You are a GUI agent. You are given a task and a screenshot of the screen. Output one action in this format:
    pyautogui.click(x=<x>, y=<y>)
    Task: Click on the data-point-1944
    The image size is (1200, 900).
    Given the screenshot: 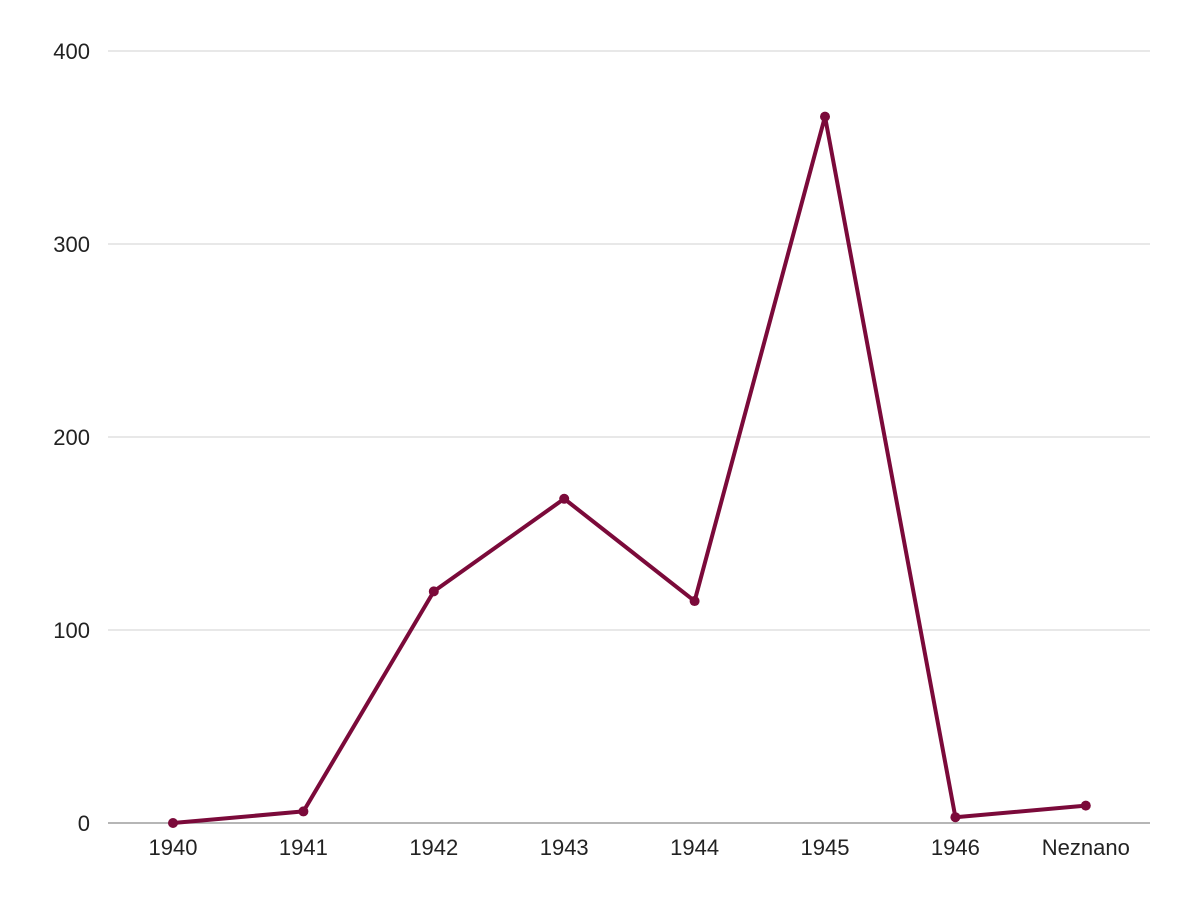 What is the action you would take?
    pyautogui.click(x=694, y=601)
    